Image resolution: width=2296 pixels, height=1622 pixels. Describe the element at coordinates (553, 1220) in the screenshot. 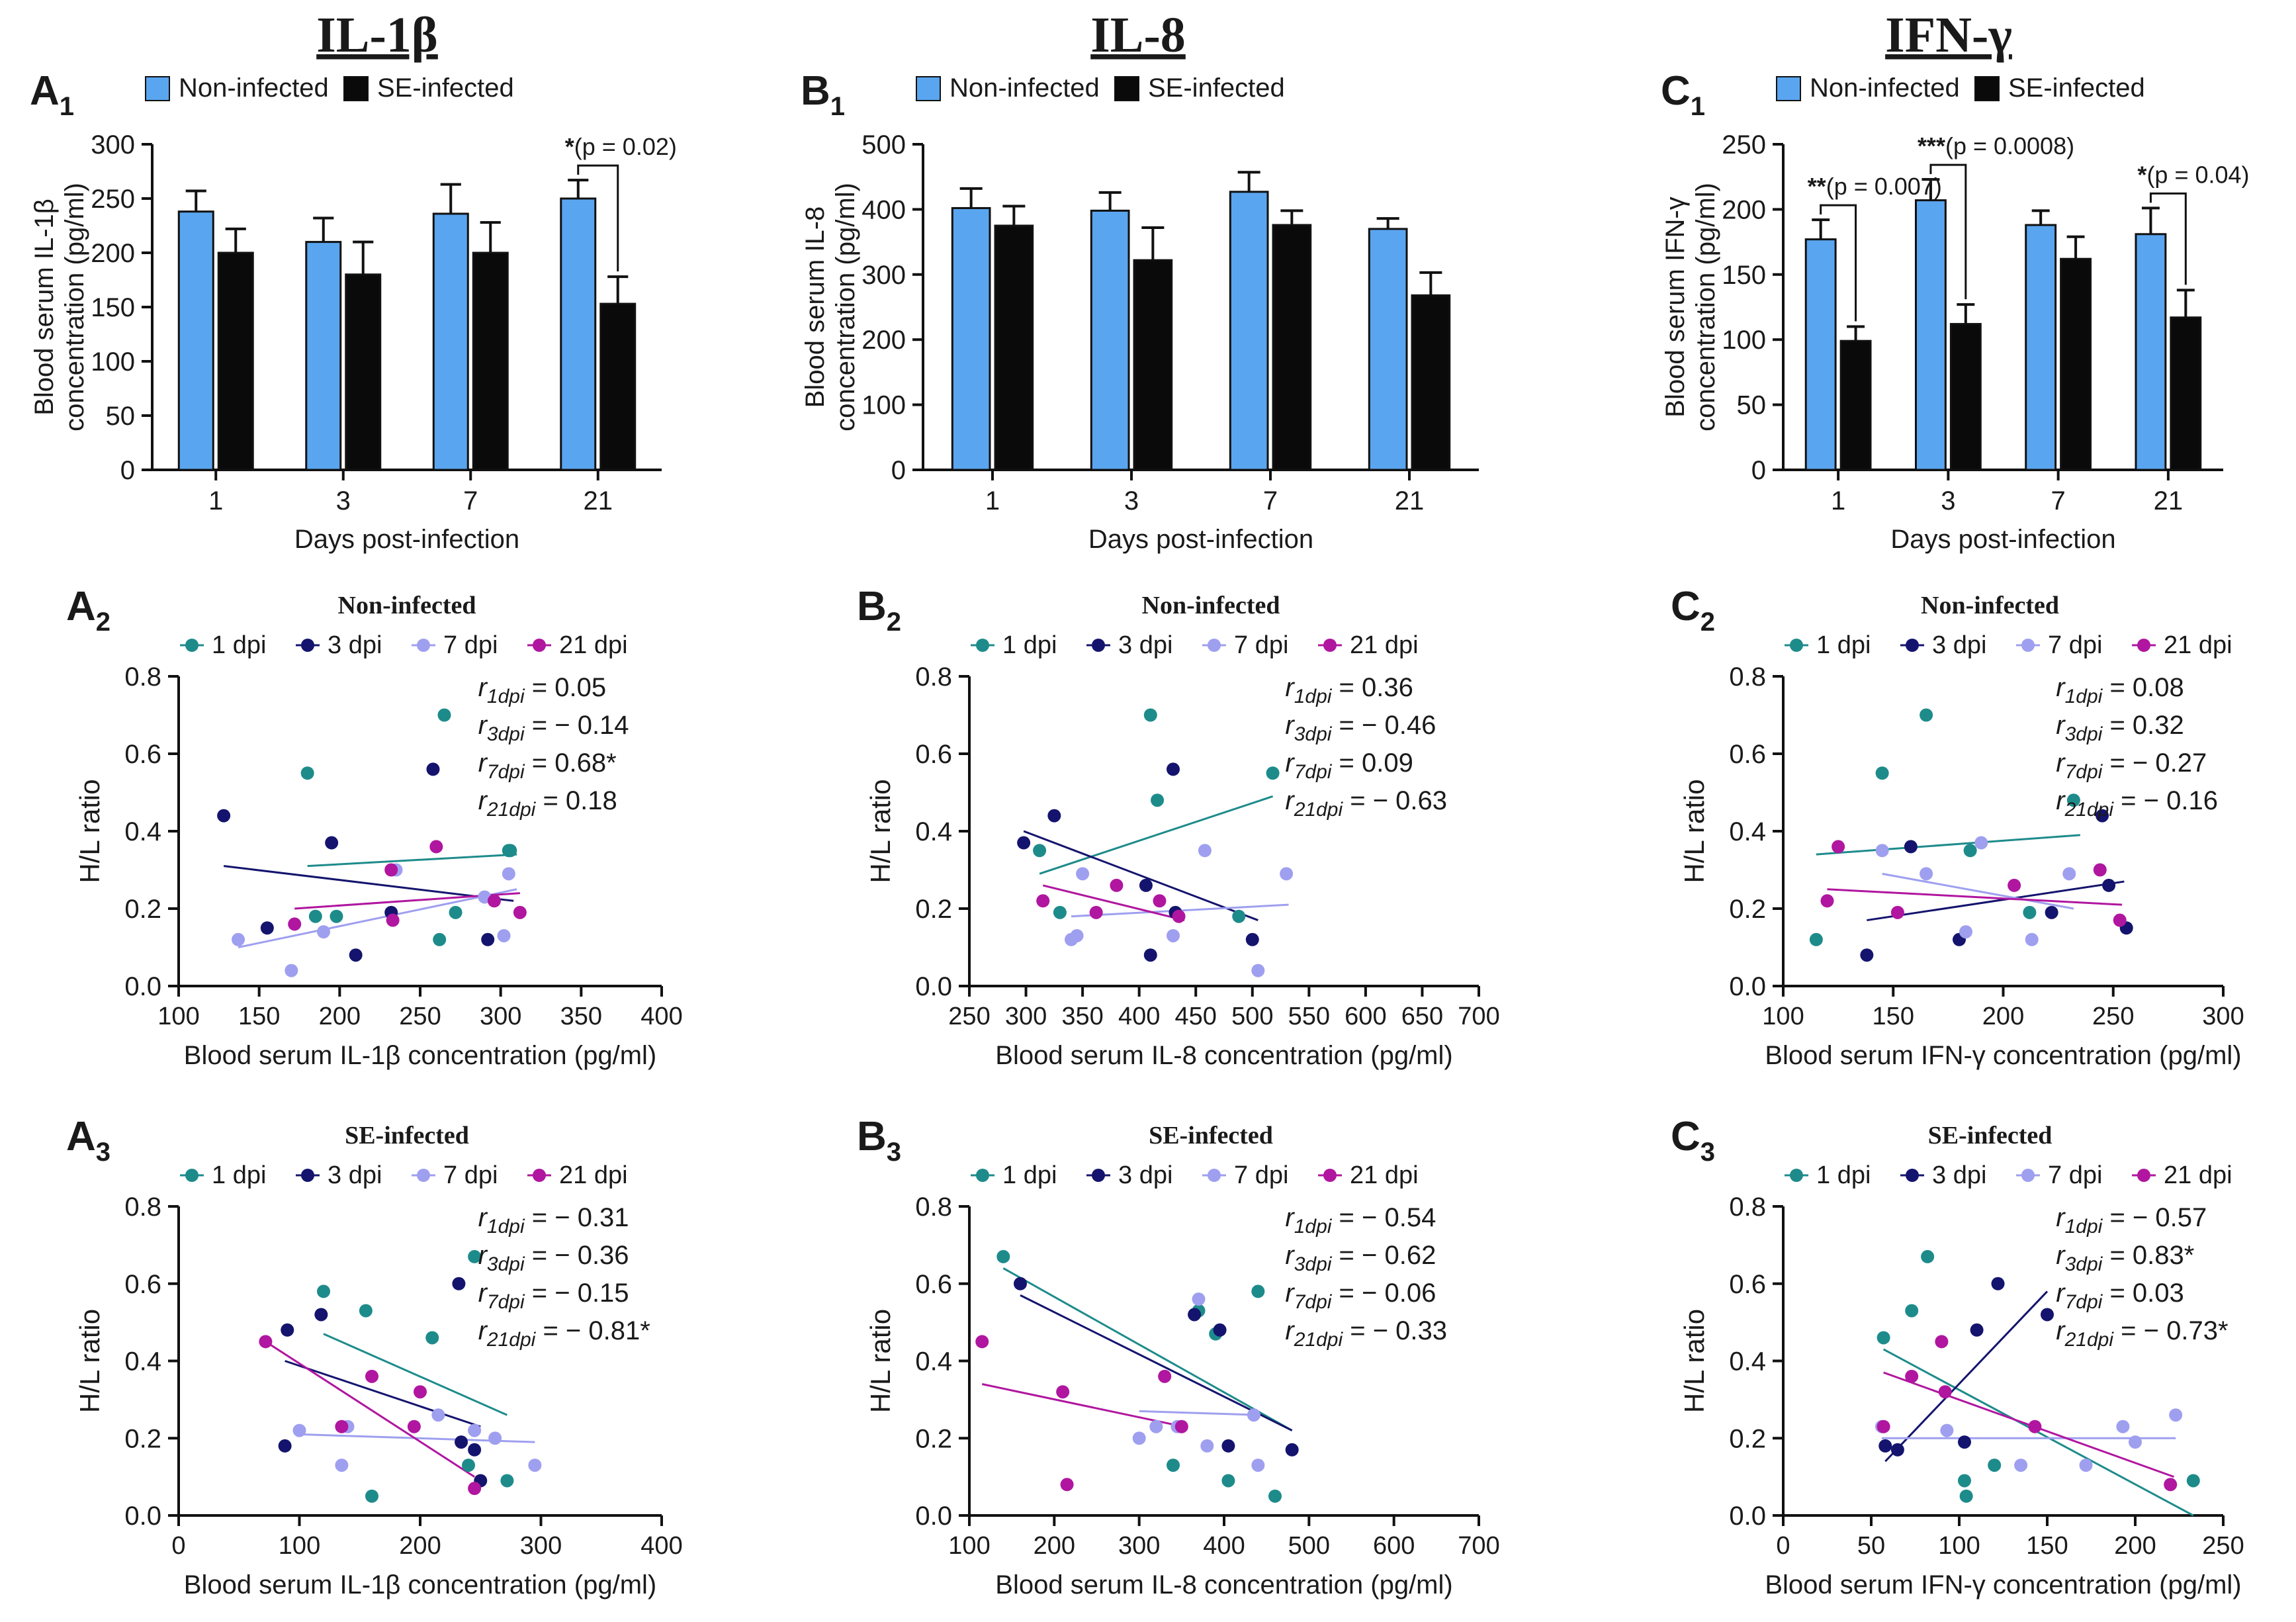

I see `correlation-label: r1dpi = − 0.31` at that location.